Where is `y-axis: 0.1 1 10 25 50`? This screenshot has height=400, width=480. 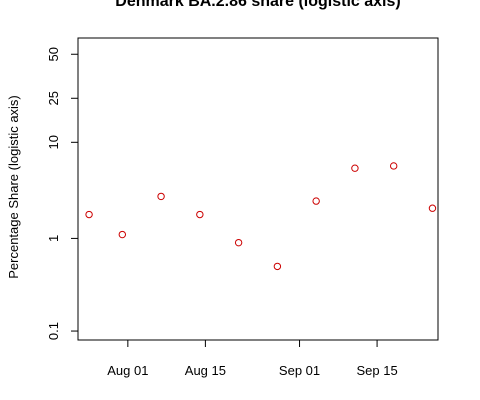 y-axis: 0.1 1 10 25 50 is located at coordinates (62, 193).